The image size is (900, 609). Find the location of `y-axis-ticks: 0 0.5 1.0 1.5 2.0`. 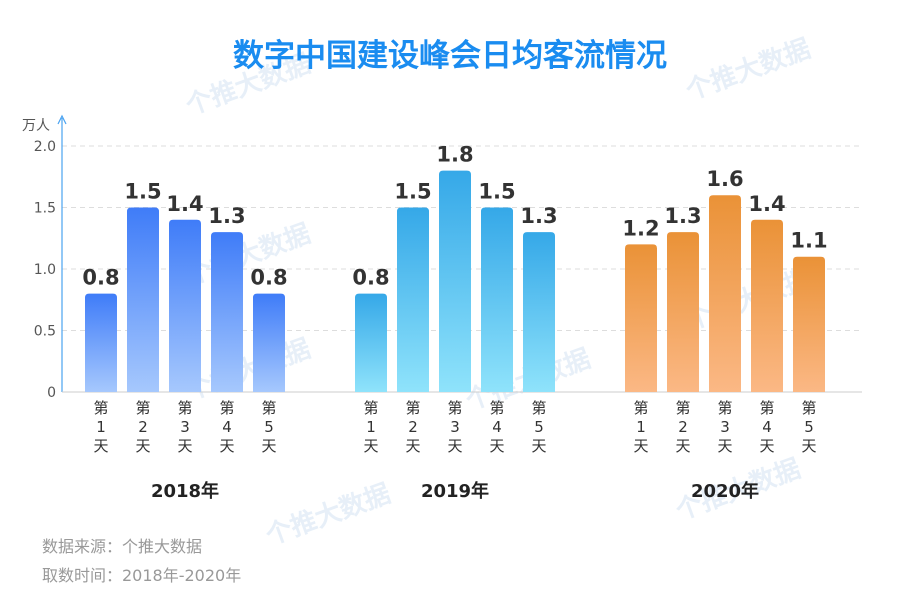

y-axis-ticks: 0 0.5 1.0 1.5 2.0 is located at coordinates (45, 270).